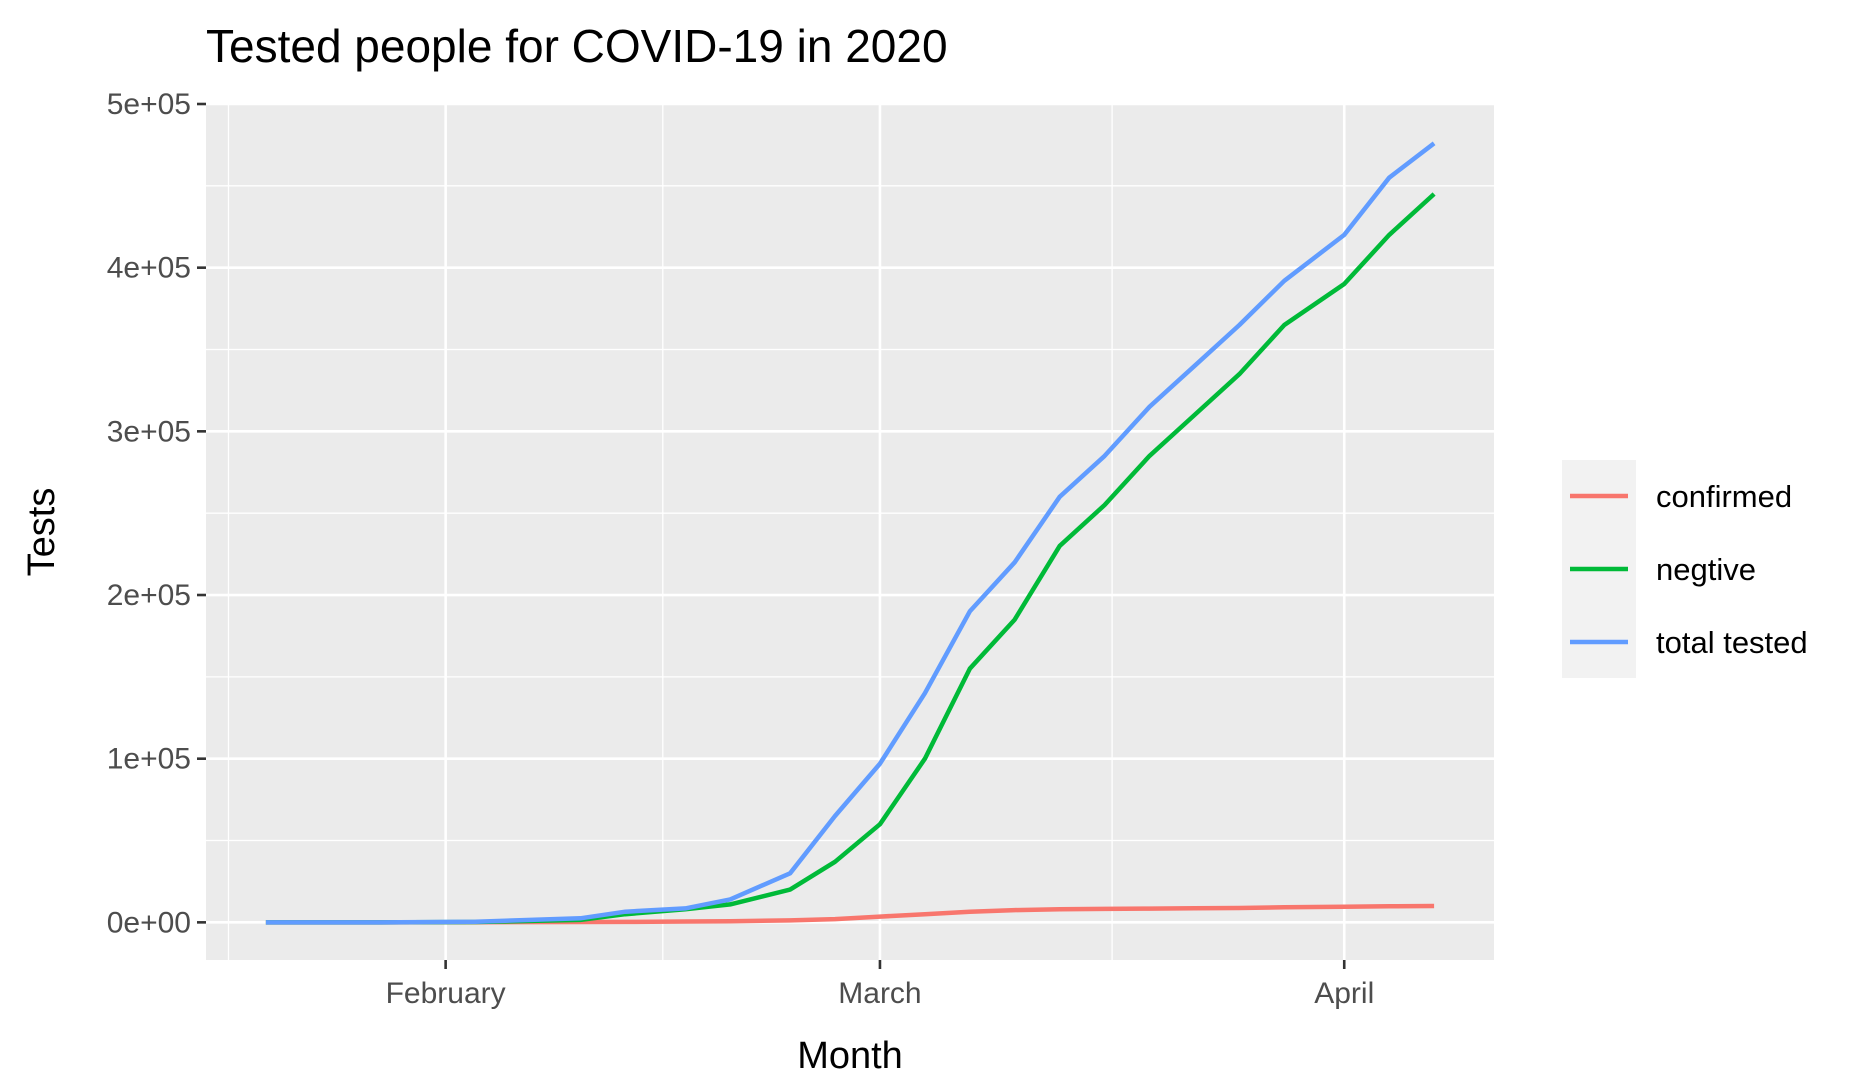 The height and width of the screenshot is (1090, 1856). What do you see at coordinates (149, 759) in the screenshot?
I see `y-tick-label: 1e+05` at bounding box center [149, 759].